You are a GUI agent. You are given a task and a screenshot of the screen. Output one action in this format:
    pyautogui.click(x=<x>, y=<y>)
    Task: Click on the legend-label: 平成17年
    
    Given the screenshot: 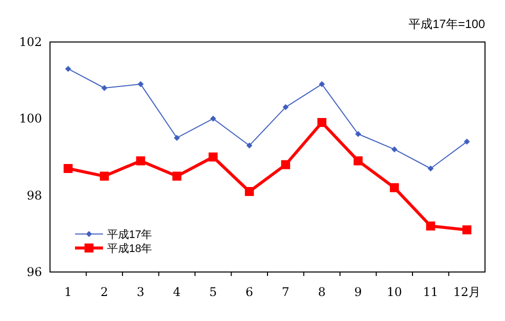 What is the action you would take?
    pyautogui.click(x=129, y=234)
    